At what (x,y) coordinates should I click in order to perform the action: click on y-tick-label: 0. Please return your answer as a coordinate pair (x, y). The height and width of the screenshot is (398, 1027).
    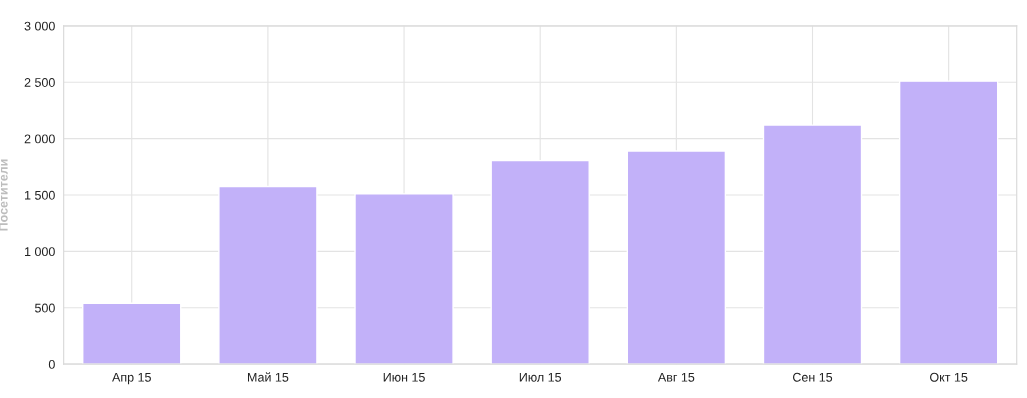
    Looking at the image, I should click on (51, 364).